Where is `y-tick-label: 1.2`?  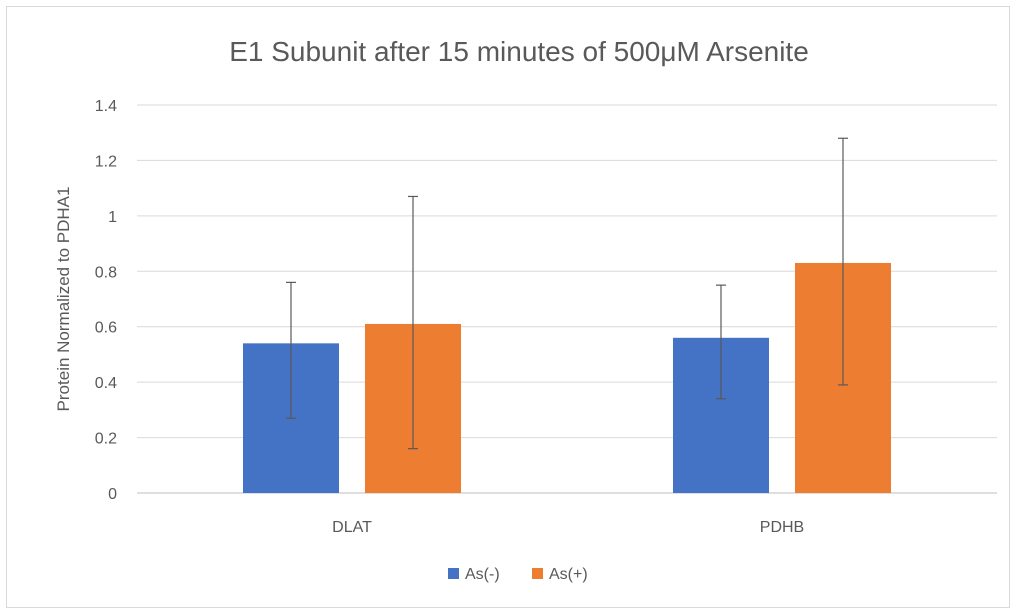 y-tick-label: 1.2 is located at coordinates (106, 161).